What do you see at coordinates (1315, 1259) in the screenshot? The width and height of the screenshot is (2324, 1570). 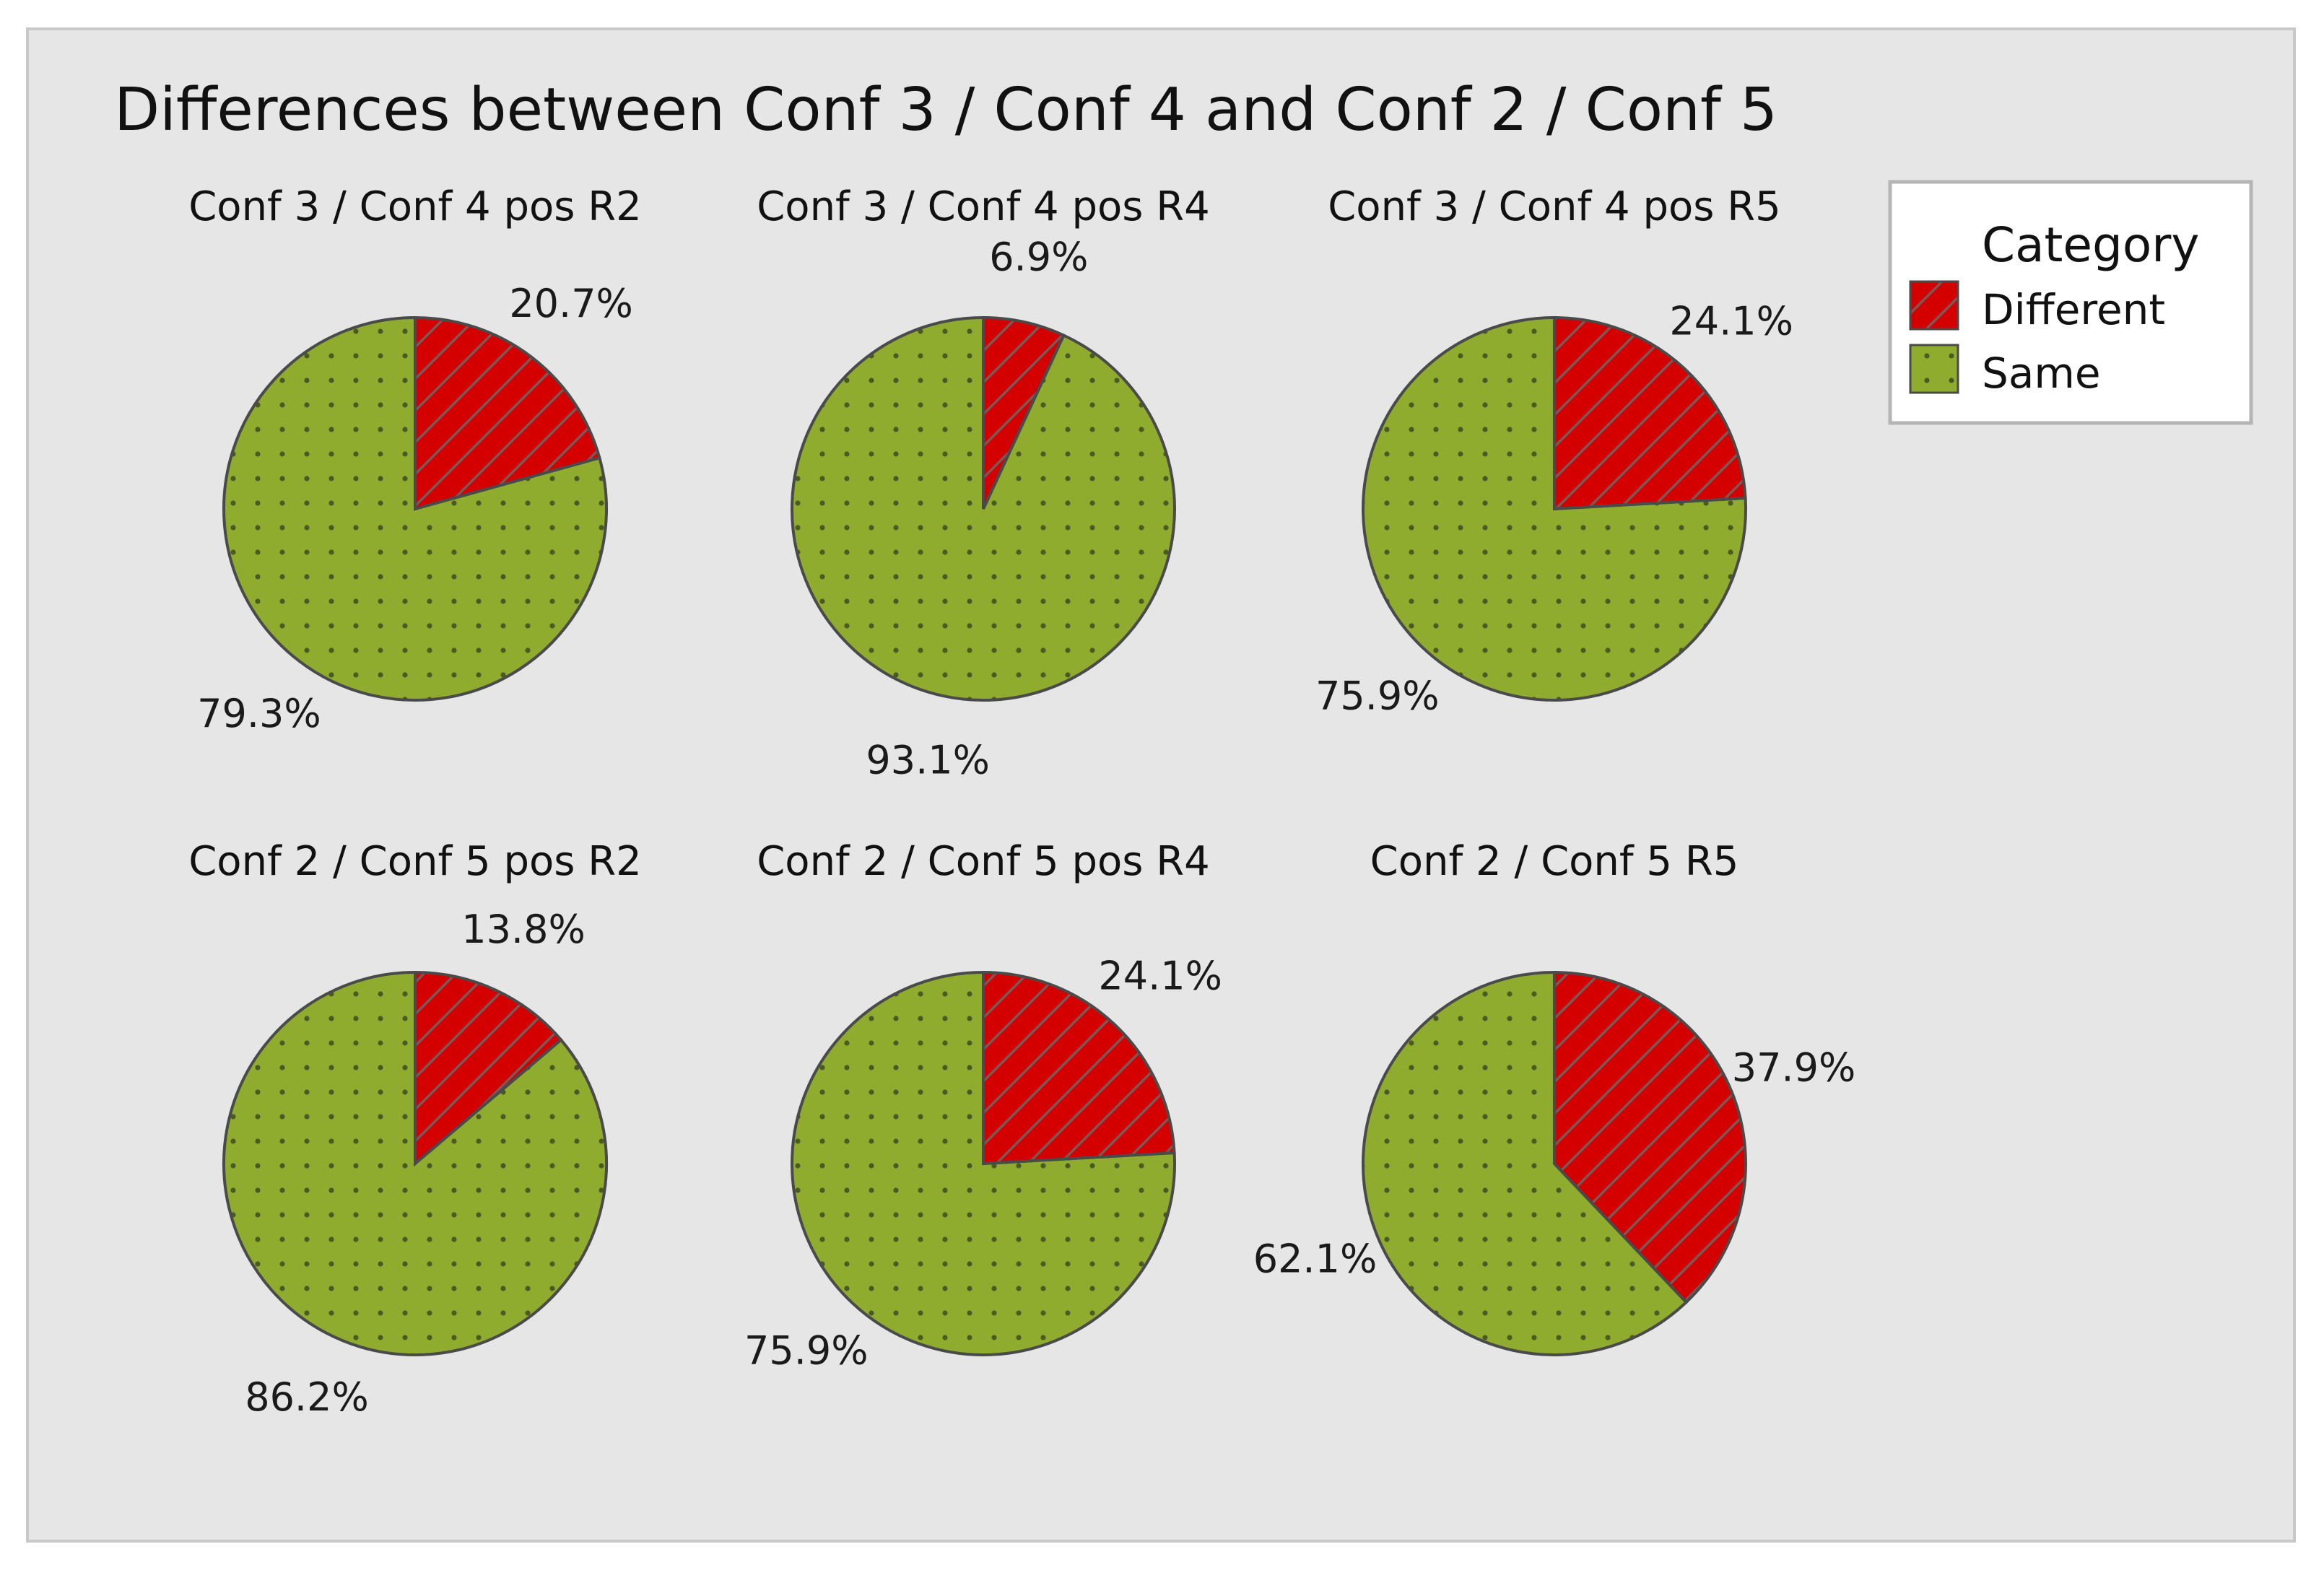 I see `pie-label-same: 62.1%` at bounding box center [1315, 1259].